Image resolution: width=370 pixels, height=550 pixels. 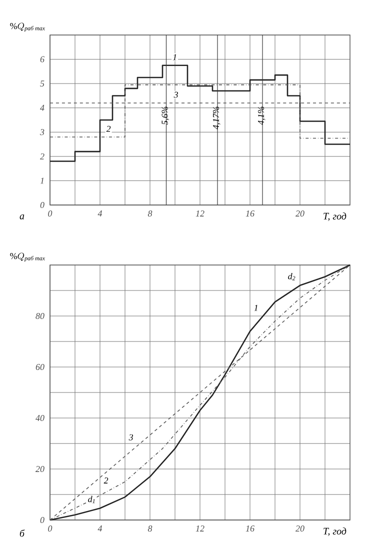 I want to click on annotation: 5,6%, so click(x=166, y=115).